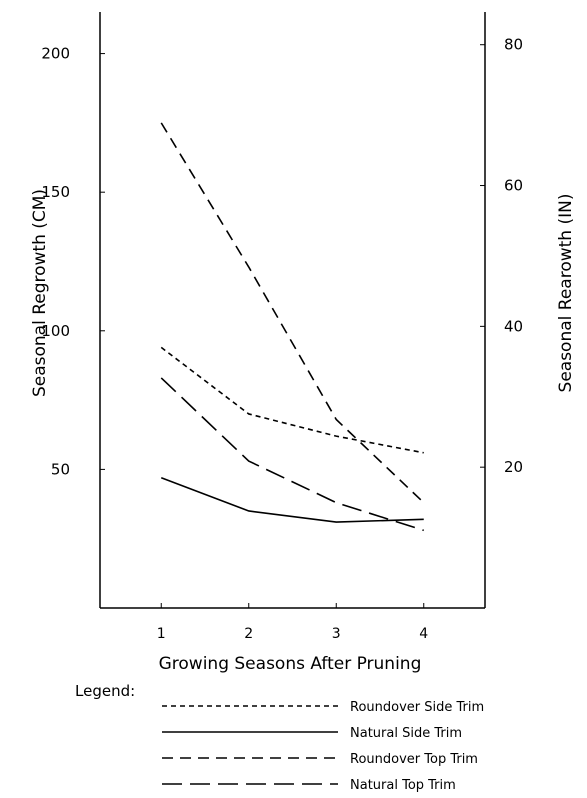 The image size is (587, 798). What do you see at coordinates (566, 293) in the screenshot?
I see `y-axis-label-right: Seasonal Rearowth (IN)` at bounding box center [566, 293].